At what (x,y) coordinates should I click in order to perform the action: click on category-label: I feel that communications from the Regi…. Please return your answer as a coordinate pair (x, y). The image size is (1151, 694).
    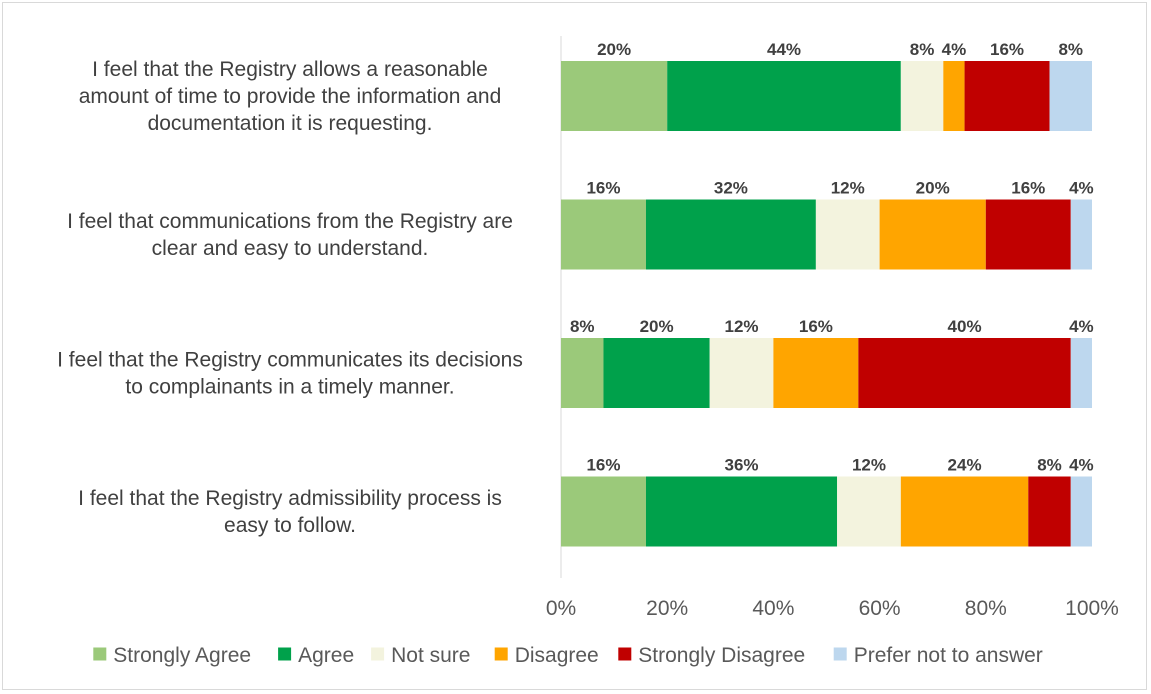
    Looking at the image, I should click on (290, 235).